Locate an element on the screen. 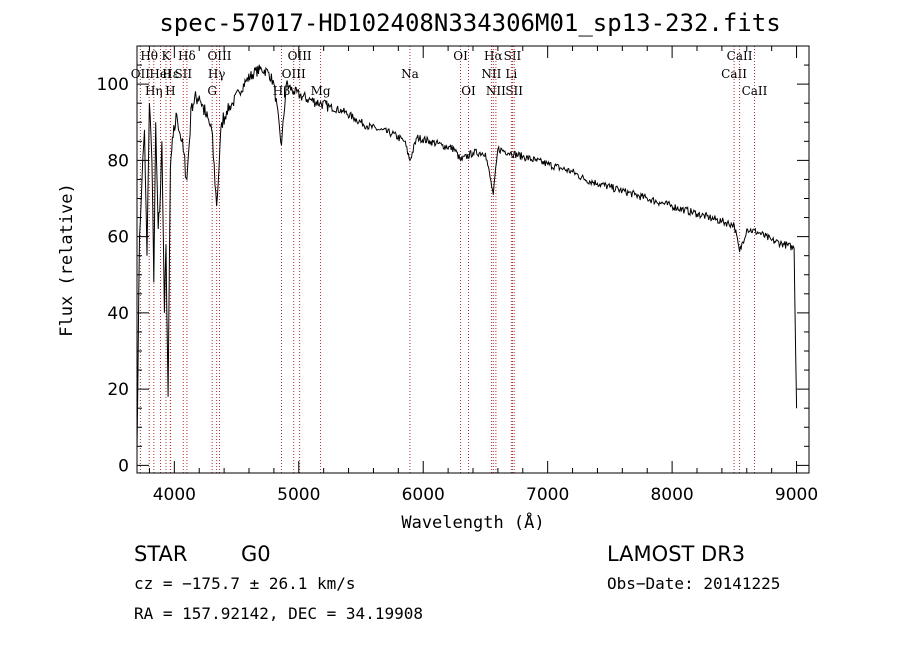 This screenshot has height=649, width=900. line-label: HeI is located at coordinates (160, 74).